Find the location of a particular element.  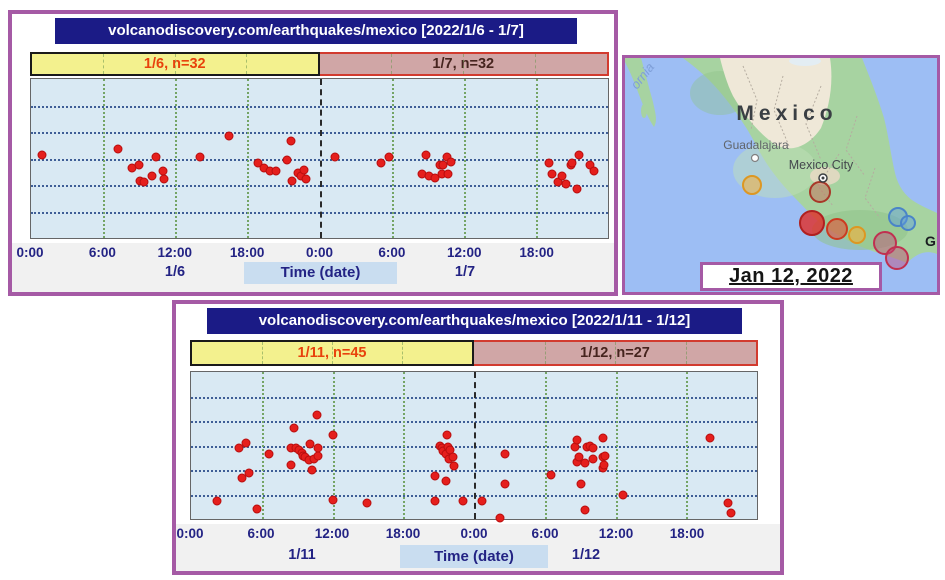

mexico-city-label: Mexico City is located at coordinates (821, 165).